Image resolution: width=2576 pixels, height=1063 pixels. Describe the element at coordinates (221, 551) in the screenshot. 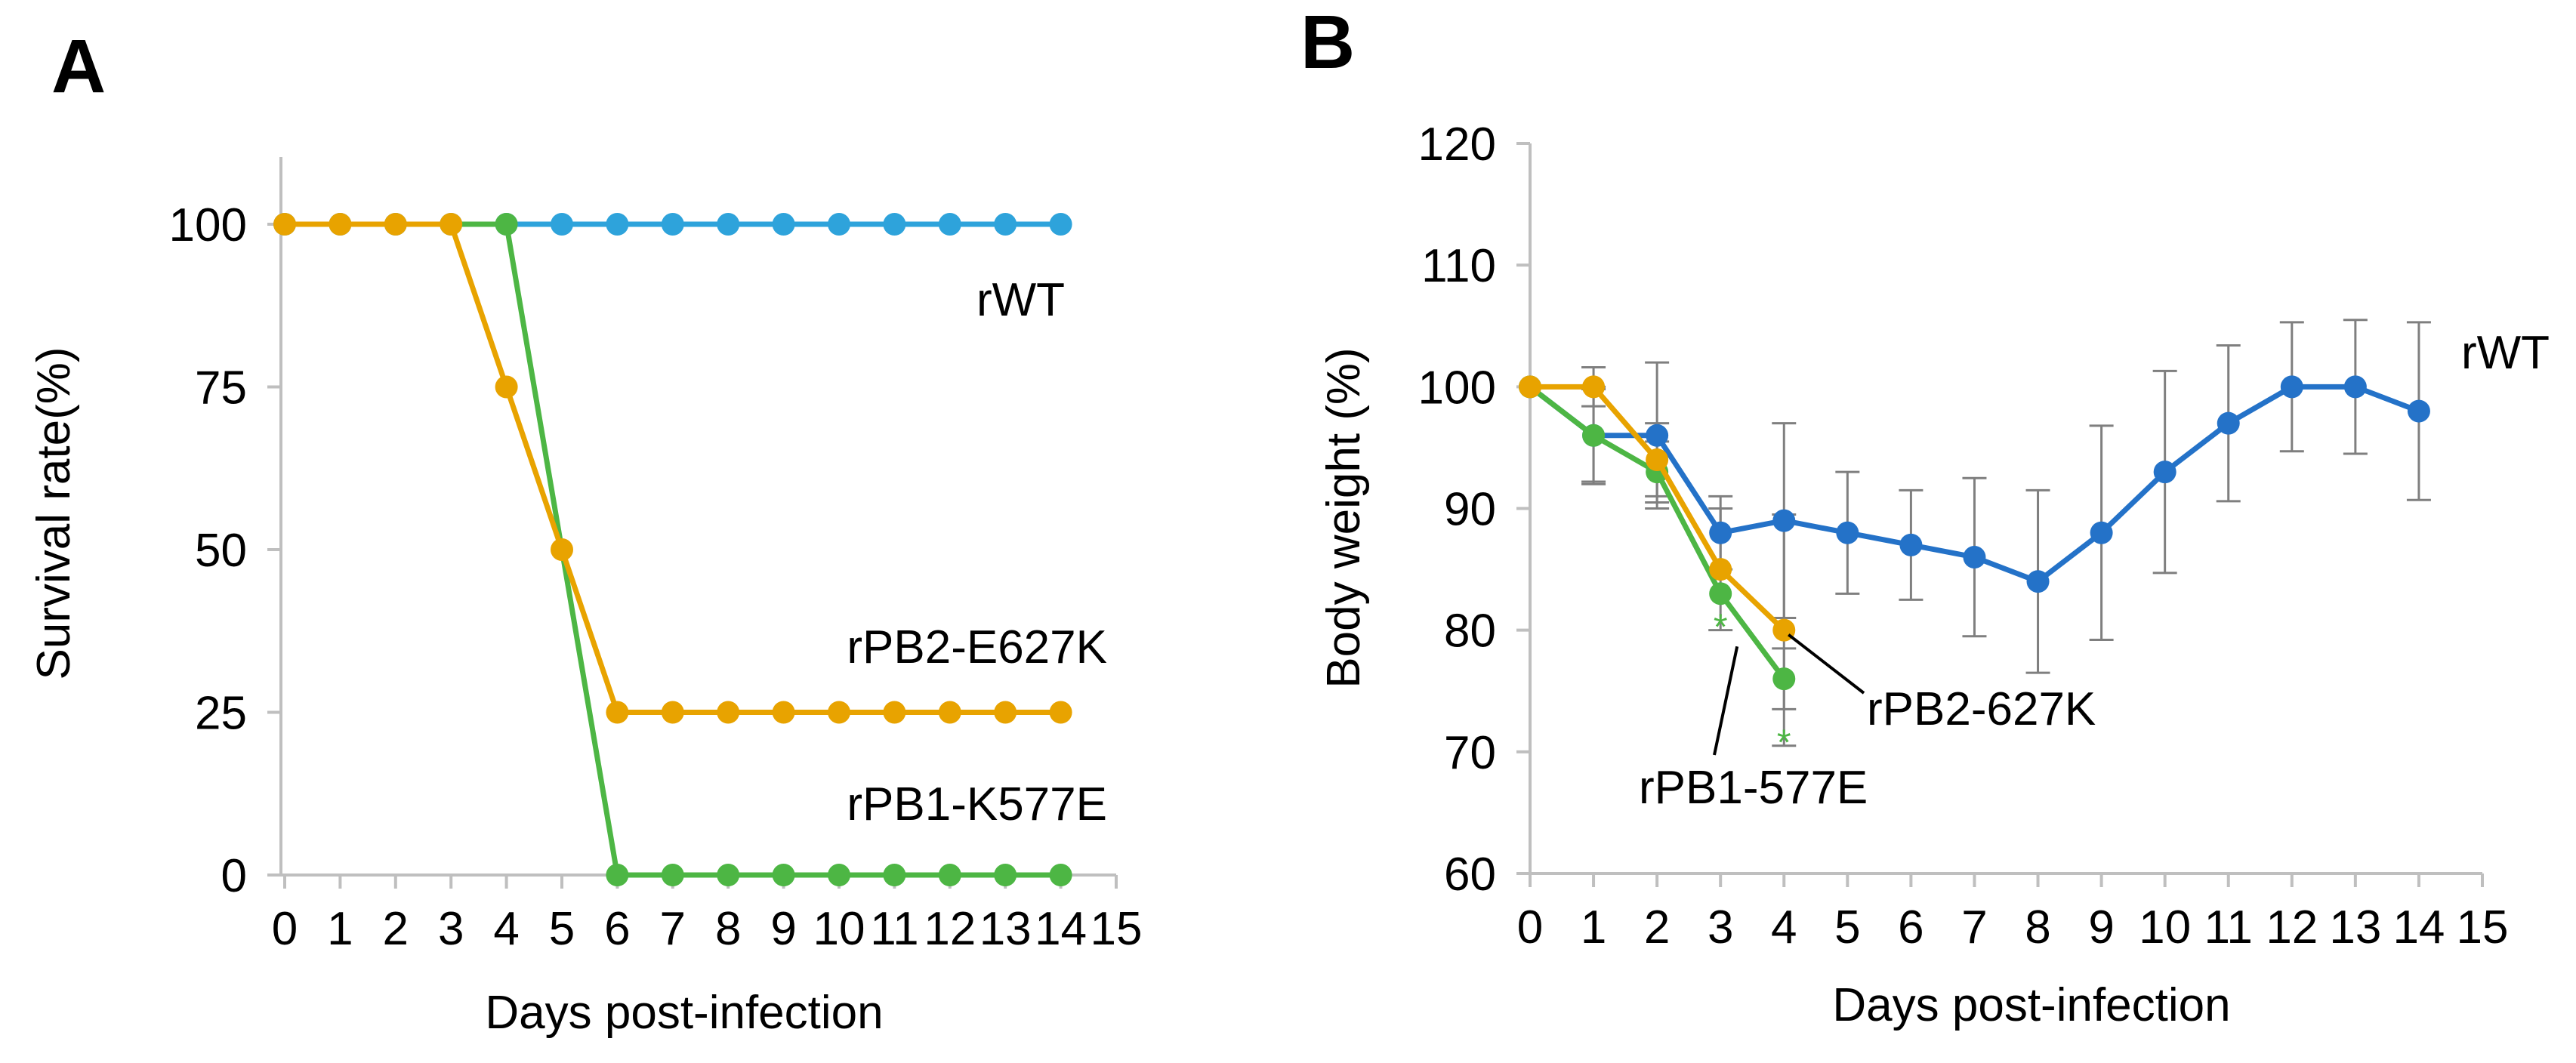

I see `a-y-tick-label: 50` at that location.